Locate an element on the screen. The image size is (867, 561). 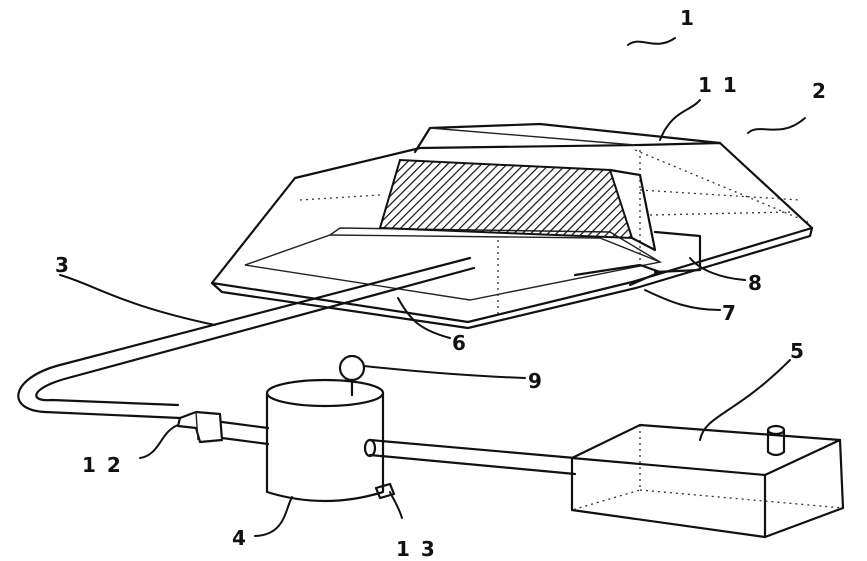
label-apparatus: 1 is located at coordinates (688, 18).